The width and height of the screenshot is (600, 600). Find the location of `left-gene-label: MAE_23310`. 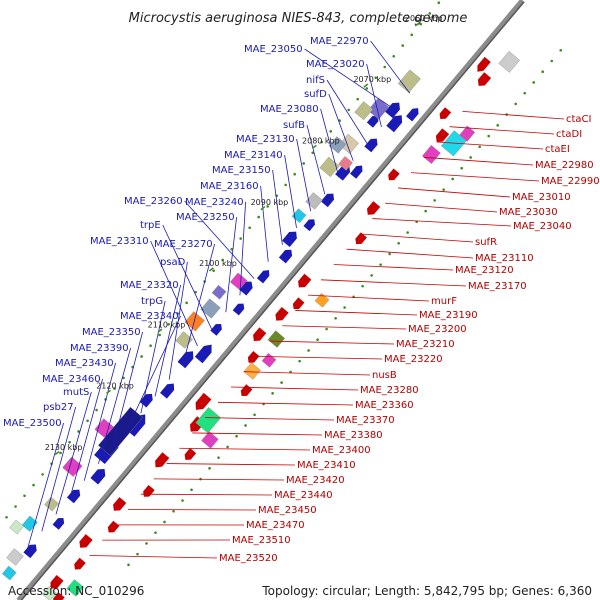

left-gene-label: MAE_23310 is located at coordinates (119, 241).